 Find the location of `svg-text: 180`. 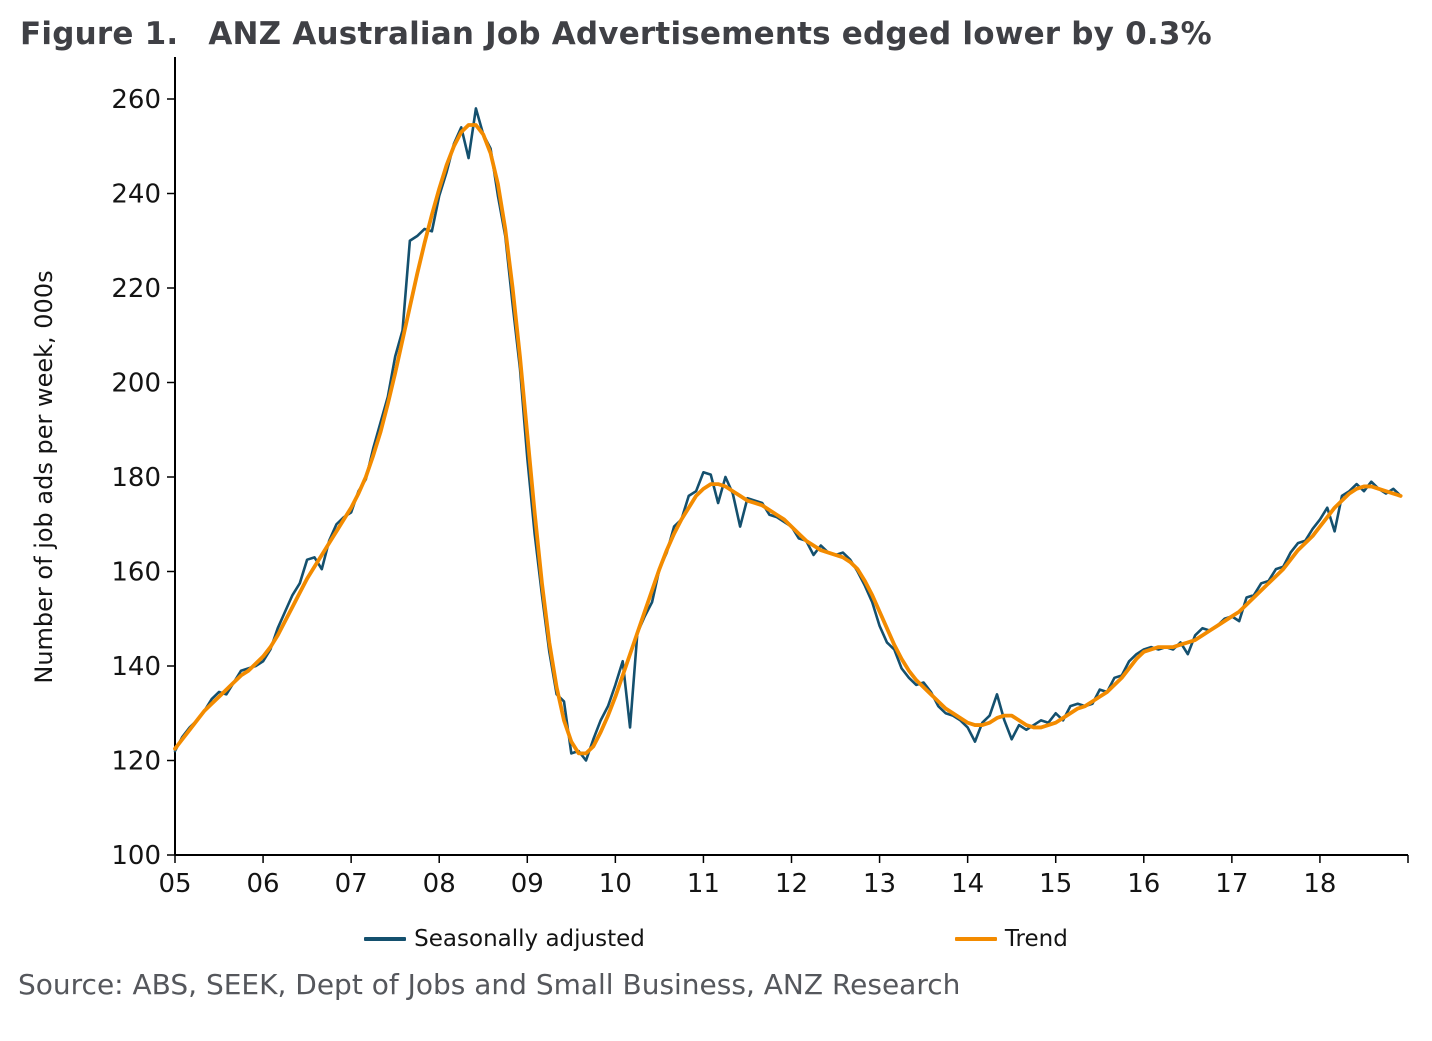

svg-text: 180 is located at coordinates (136, 478).